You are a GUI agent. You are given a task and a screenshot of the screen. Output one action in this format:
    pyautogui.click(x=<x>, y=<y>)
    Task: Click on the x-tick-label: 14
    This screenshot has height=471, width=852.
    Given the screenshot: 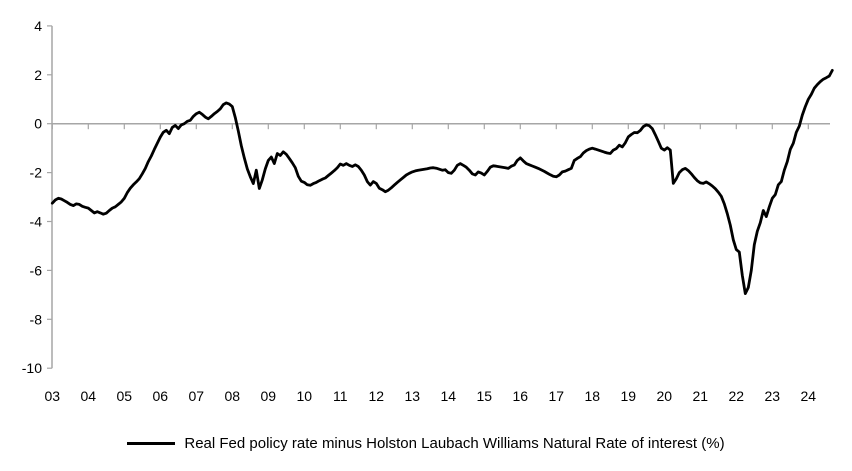 What is the action you would take?
    pyautogui.click(x=449, y=396)
    